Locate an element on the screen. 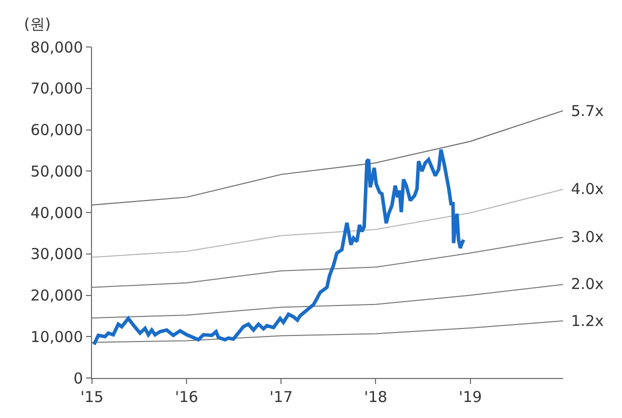  series-label: 4.0x is located at coordinates (587, 189).